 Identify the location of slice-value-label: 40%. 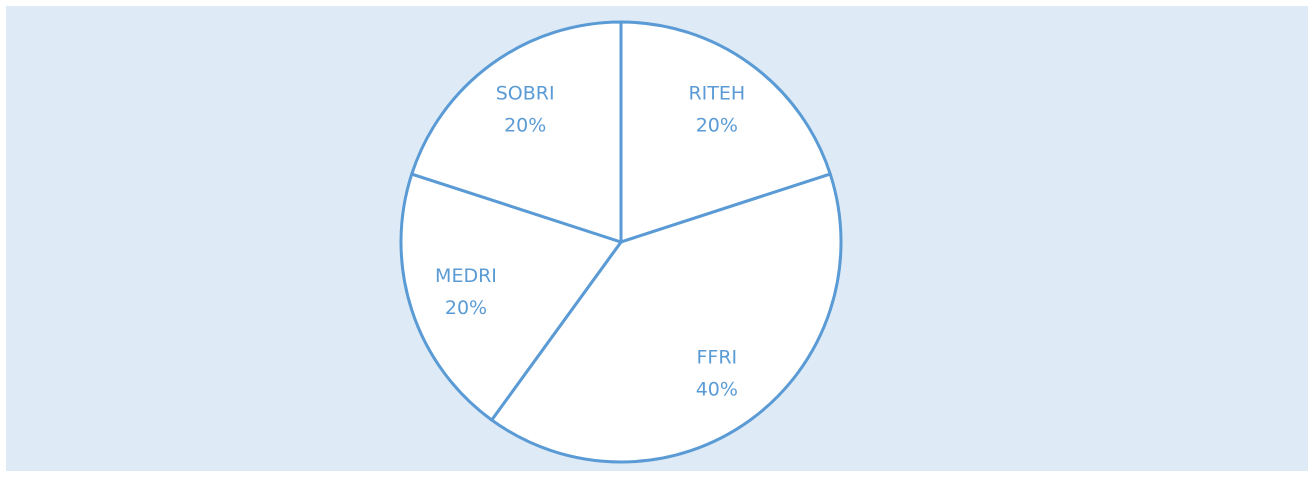
(717, 389).